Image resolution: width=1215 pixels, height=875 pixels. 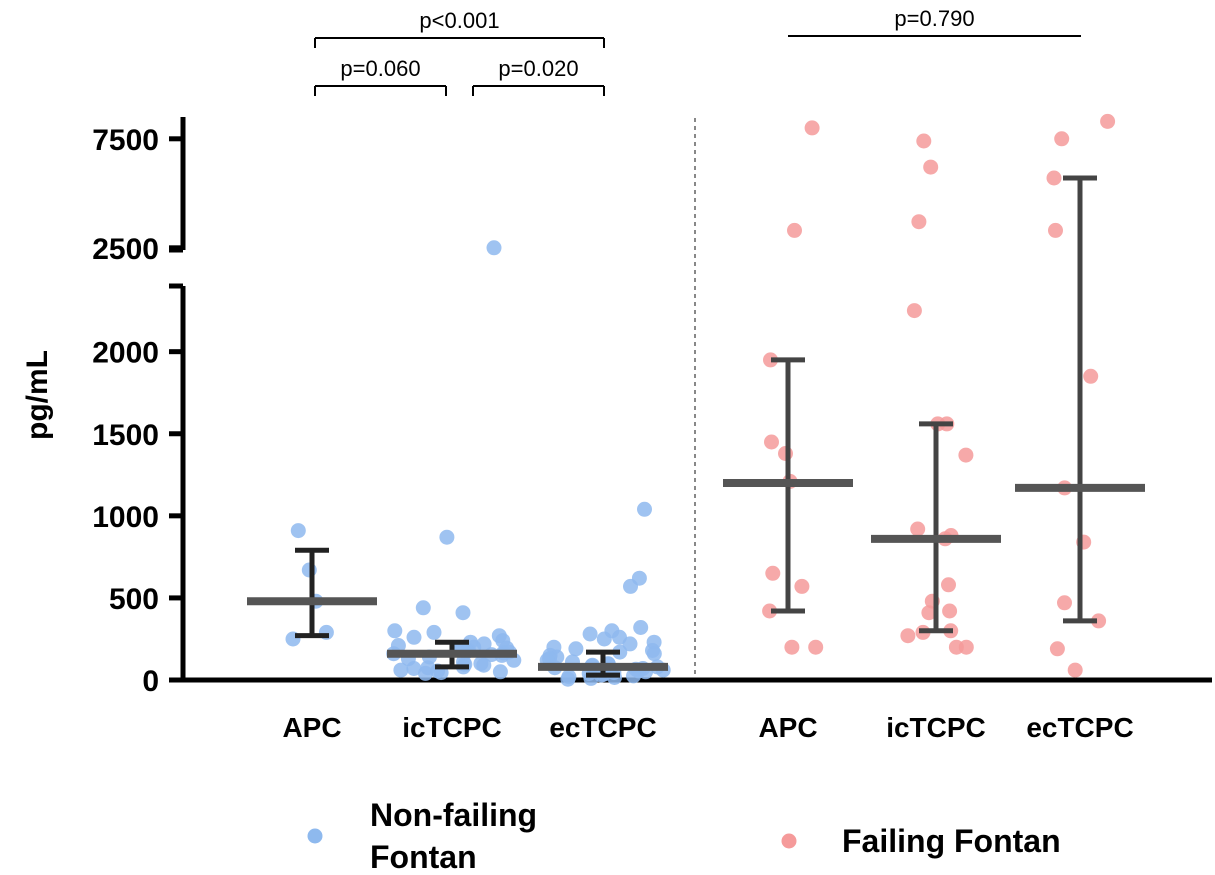 I want to click on legend-marker-nonfailing, so click(x=315, y=836).